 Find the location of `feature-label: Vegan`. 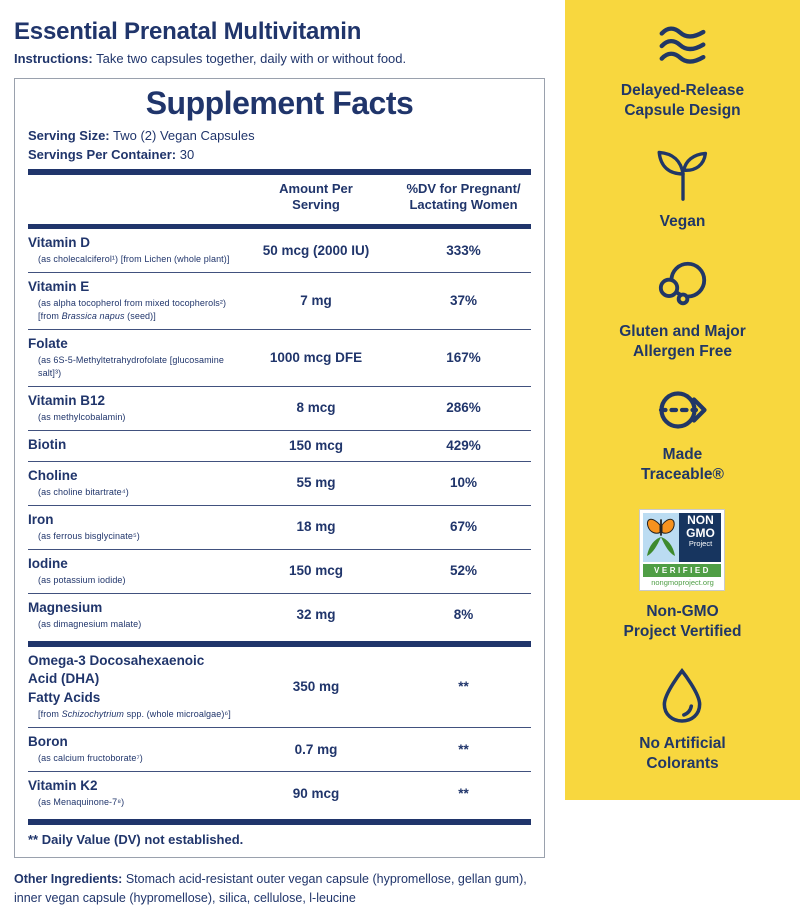

feature-label: Vegan is located at coordinates (682, 222).